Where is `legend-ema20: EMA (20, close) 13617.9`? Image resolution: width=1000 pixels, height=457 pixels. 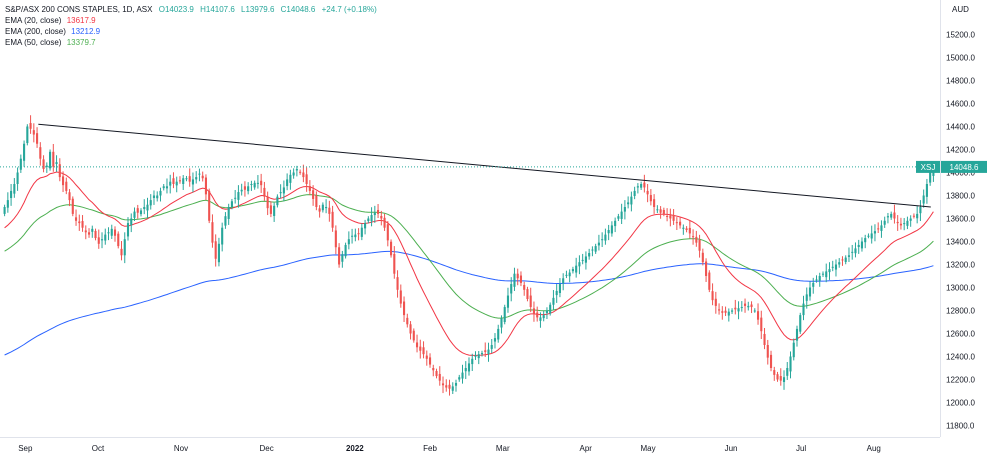
legend-ema20: EMA (20, close) 13617.9 is located at coordinates (193, 20).